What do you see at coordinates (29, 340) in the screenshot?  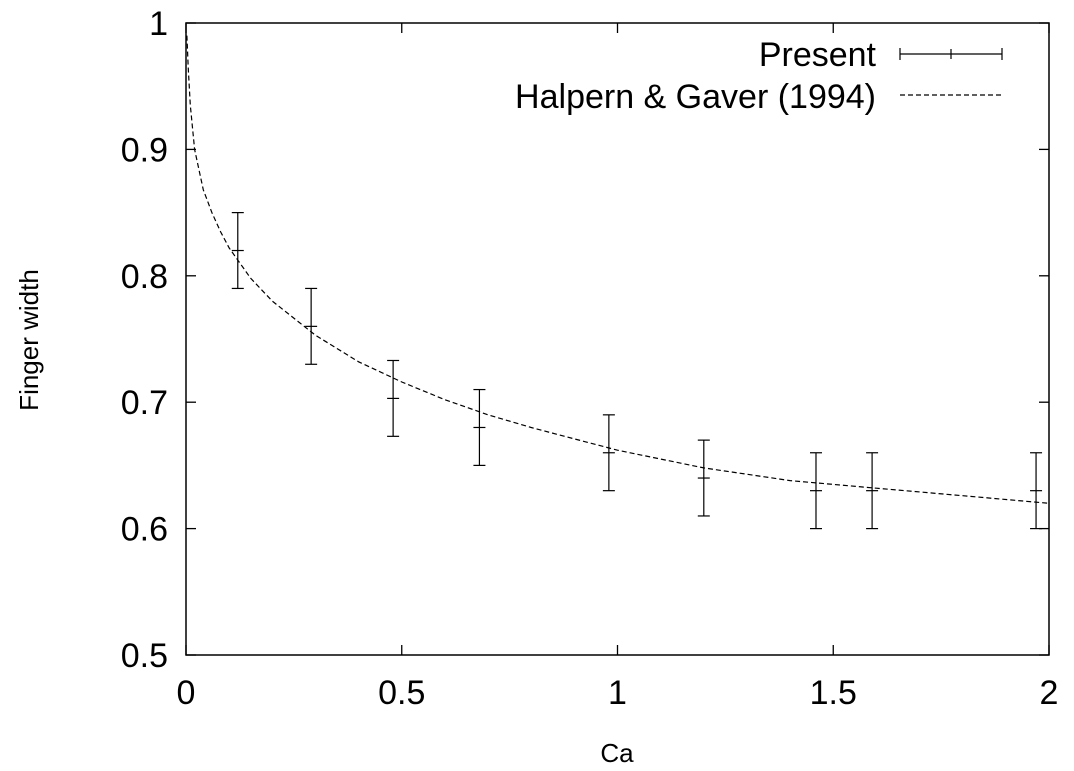 I see `y-axis-title: Finger width` at bounding box center [29, 340].